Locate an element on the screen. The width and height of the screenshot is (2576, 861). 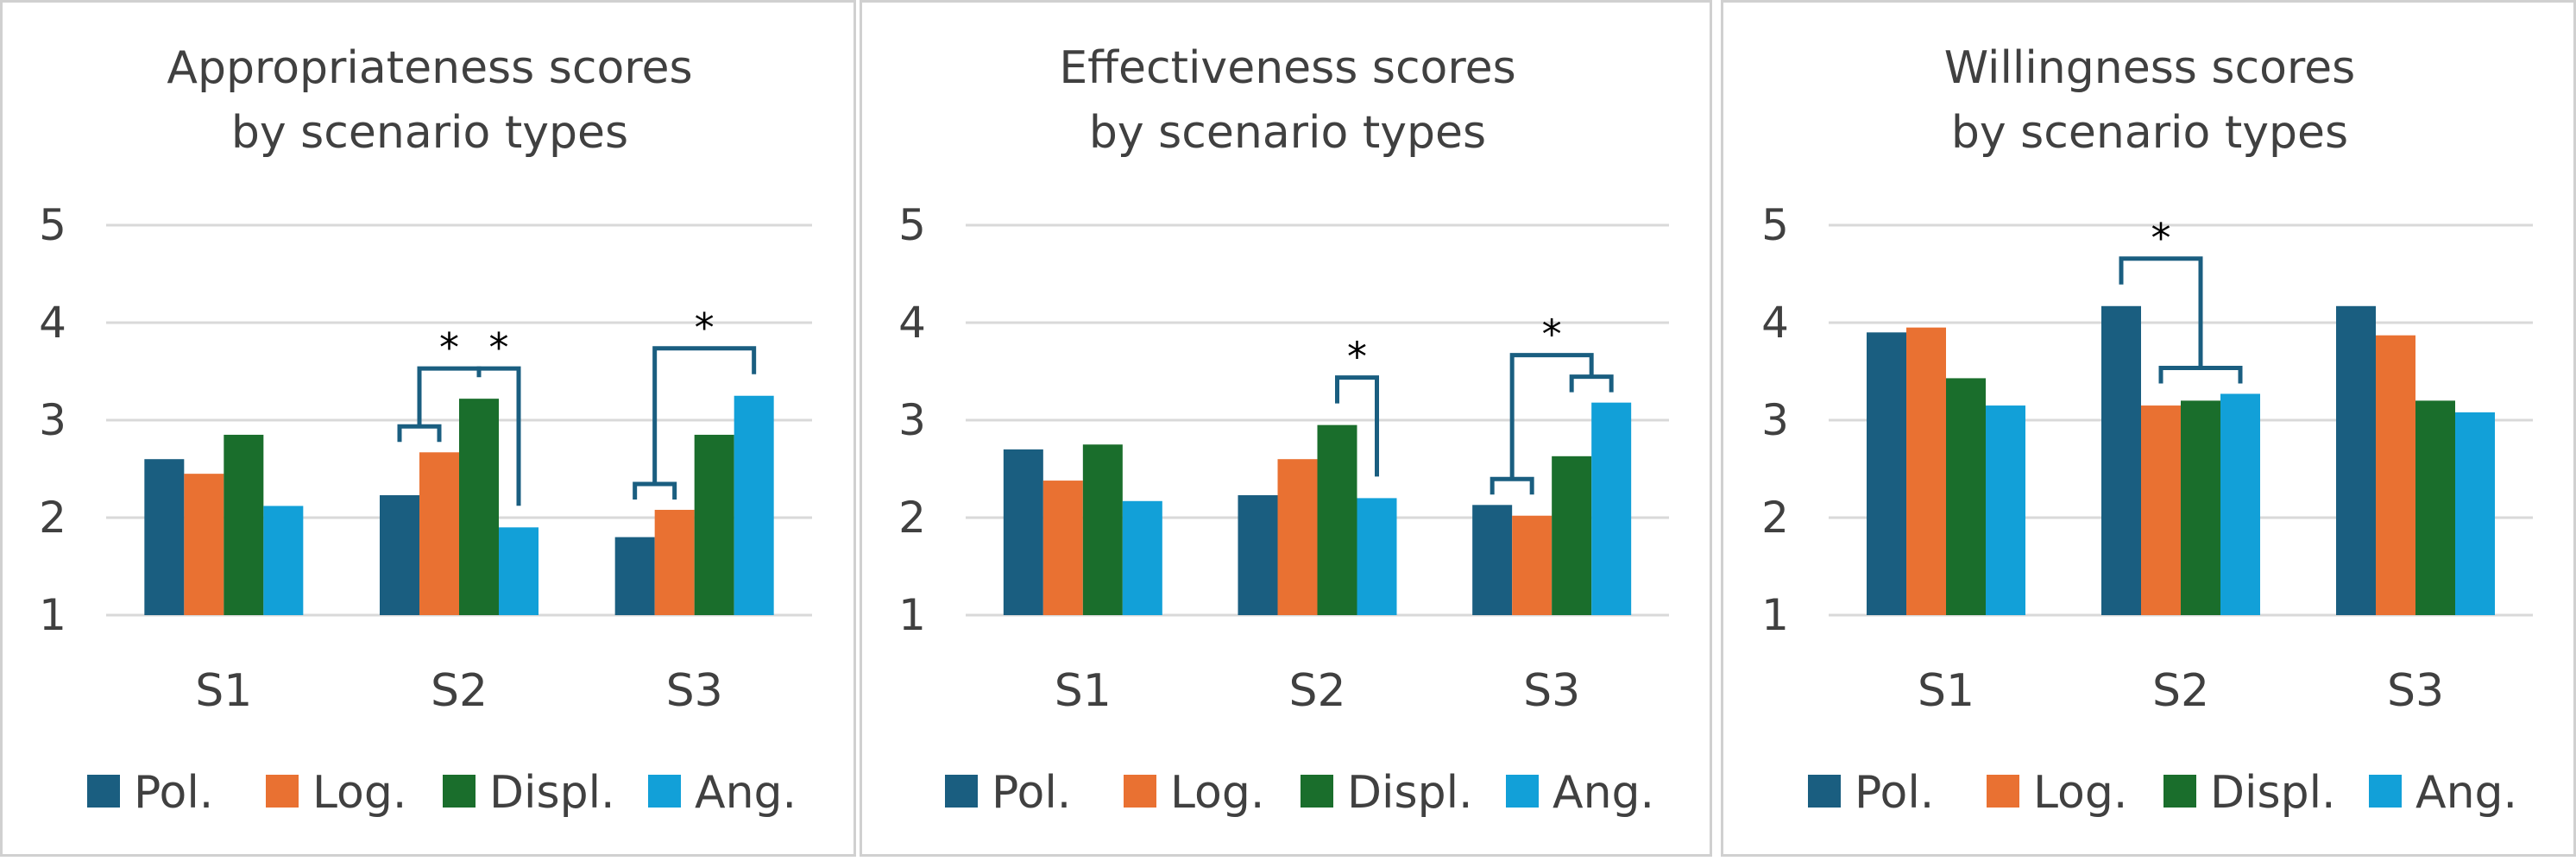
legend-label-log: Log. is located at coordinates (2080, 793).